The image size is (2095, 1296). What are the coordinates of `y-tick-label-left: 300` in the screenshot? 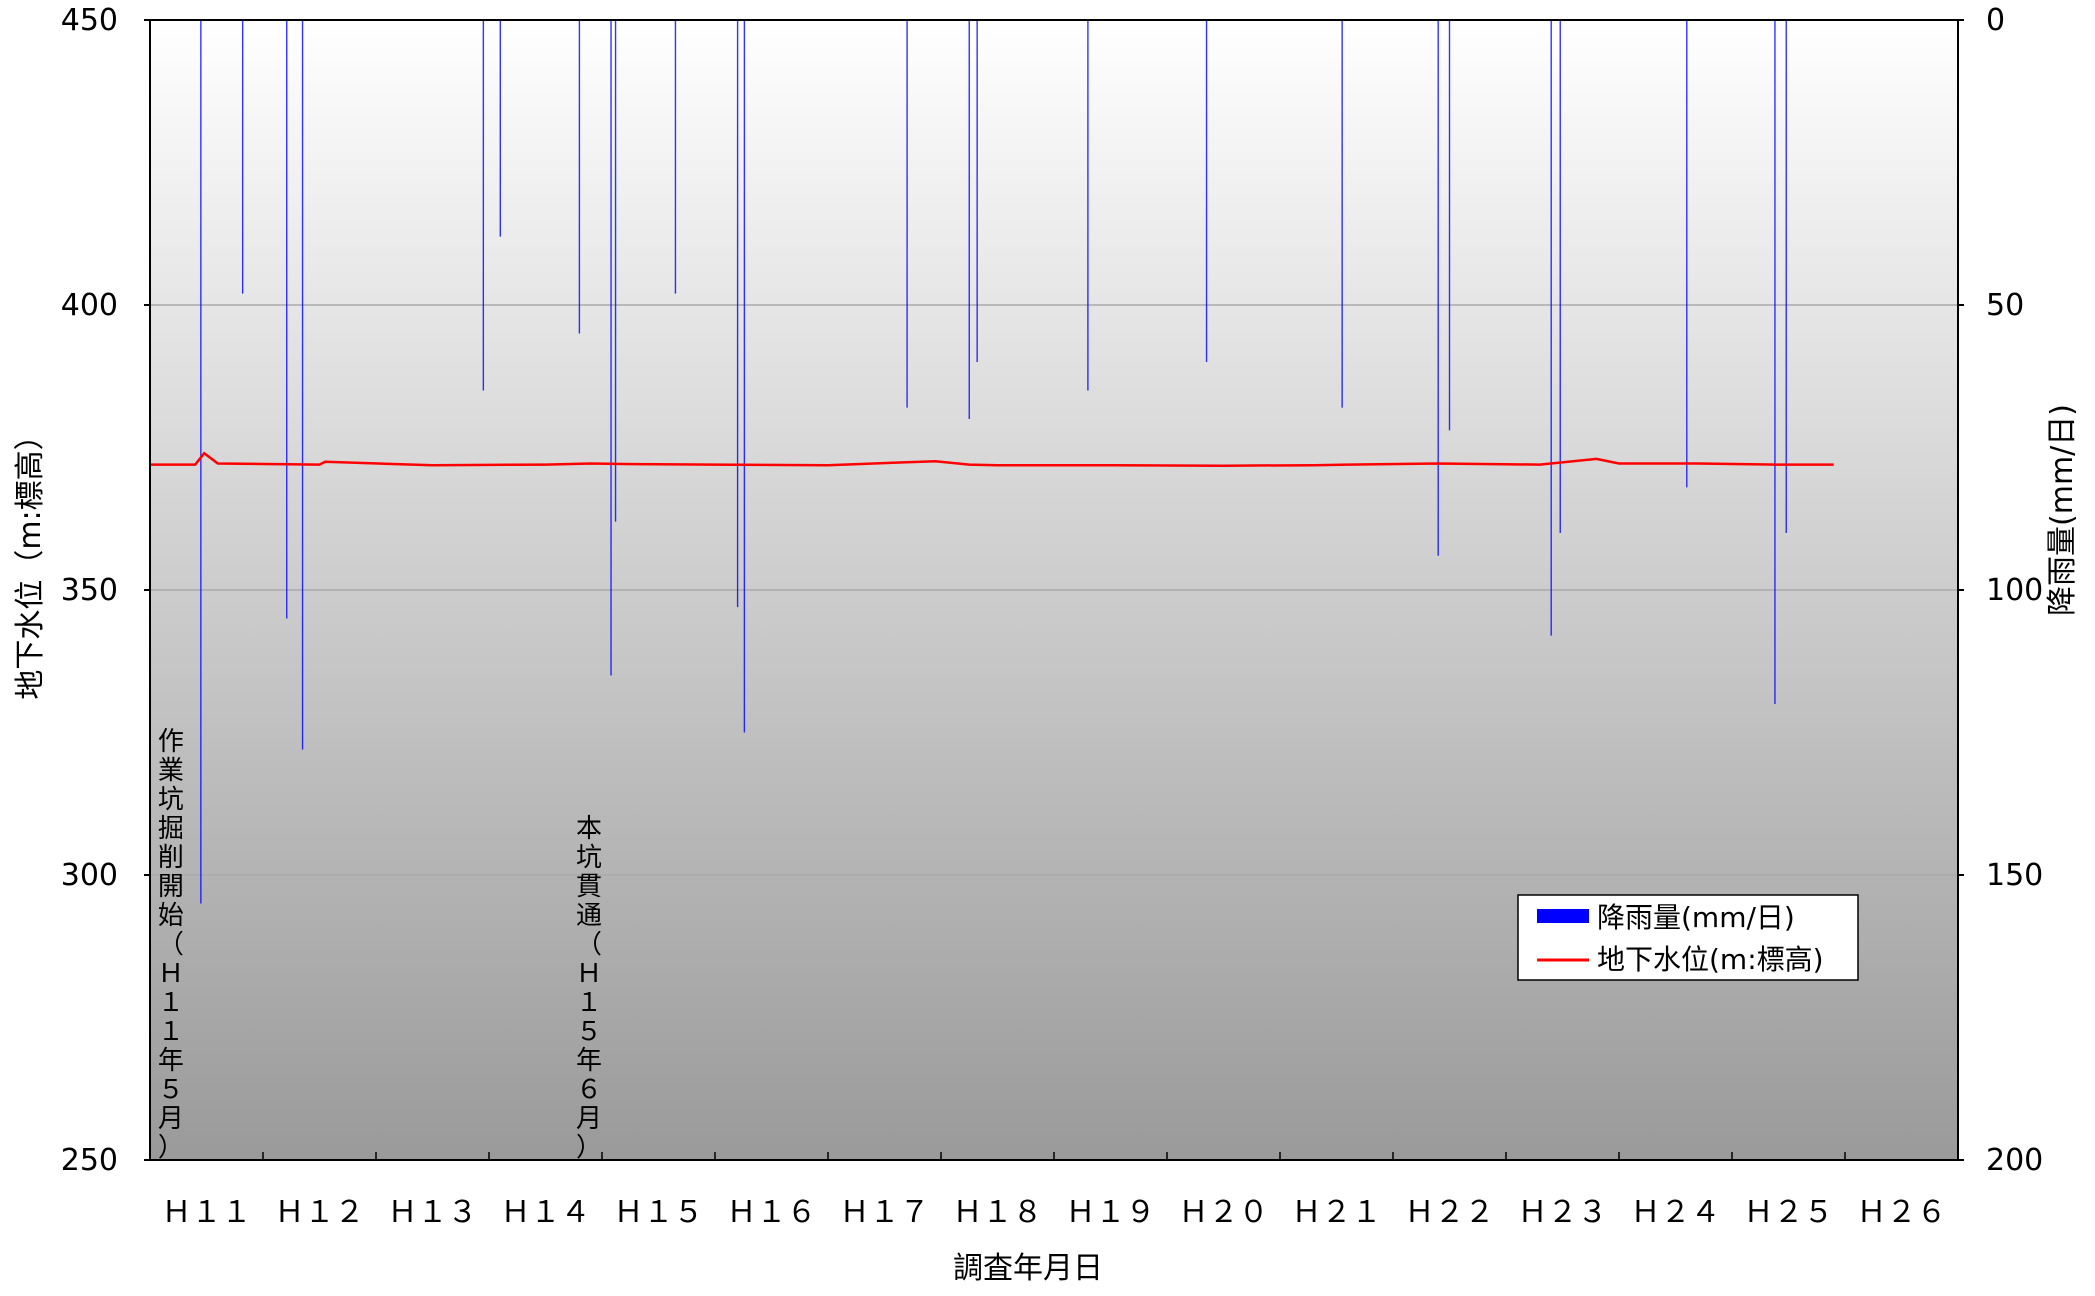 It's located at (89, 875).